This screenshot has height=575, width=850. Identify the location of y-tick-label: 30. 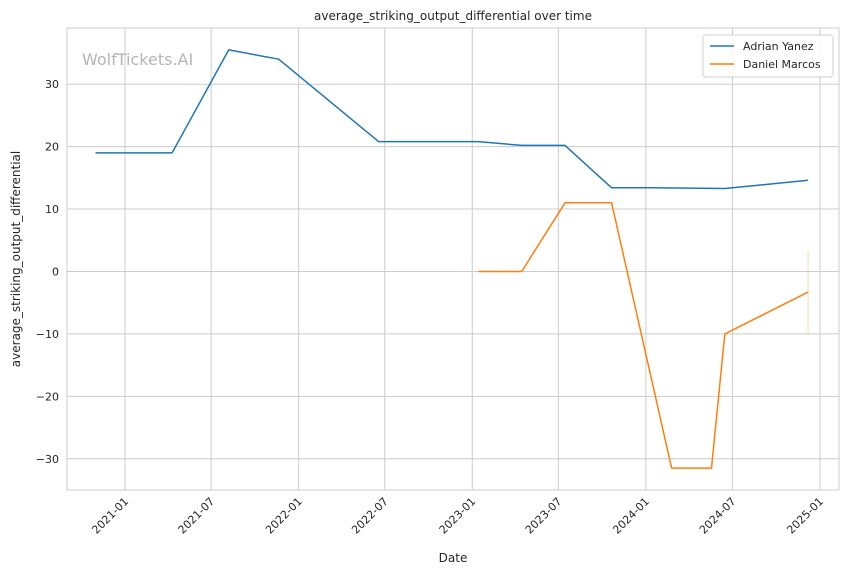
(52, 84).